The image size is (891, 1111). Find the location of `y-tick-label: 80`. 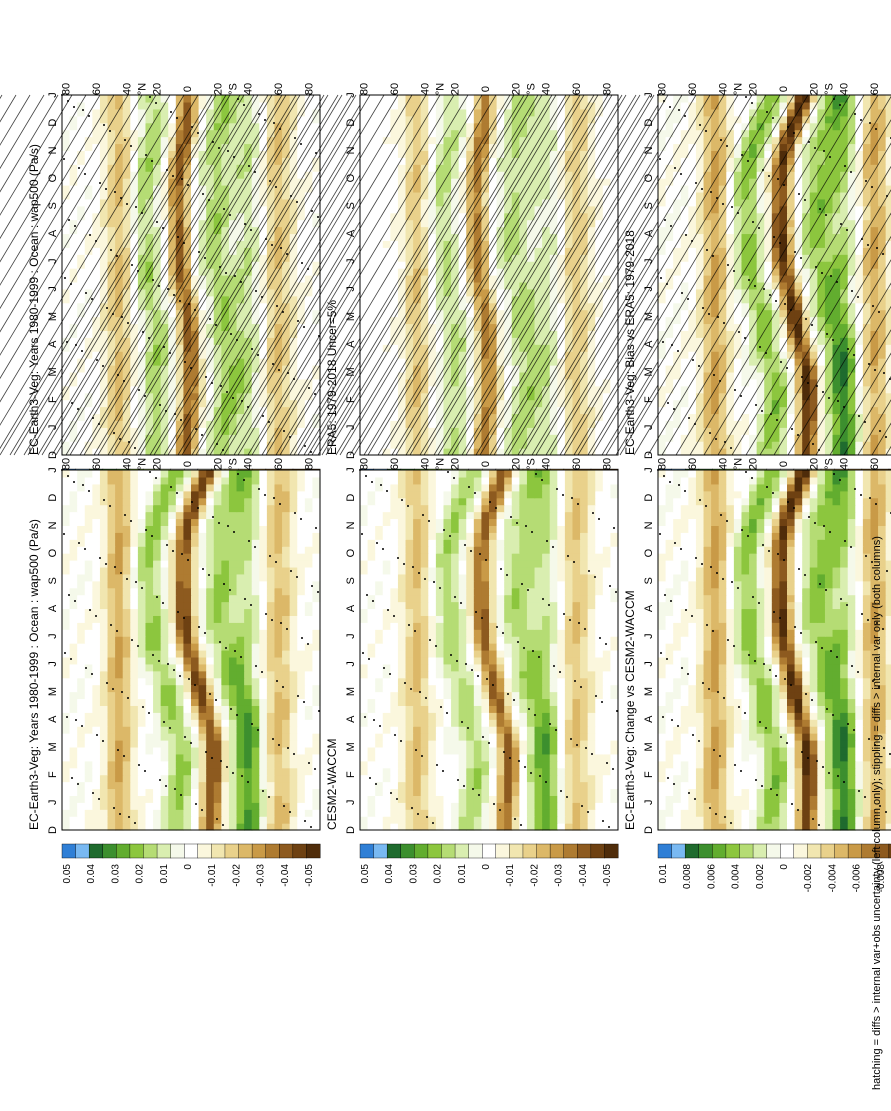

y-tick-label: 80 is located at coordinates (67, 464).